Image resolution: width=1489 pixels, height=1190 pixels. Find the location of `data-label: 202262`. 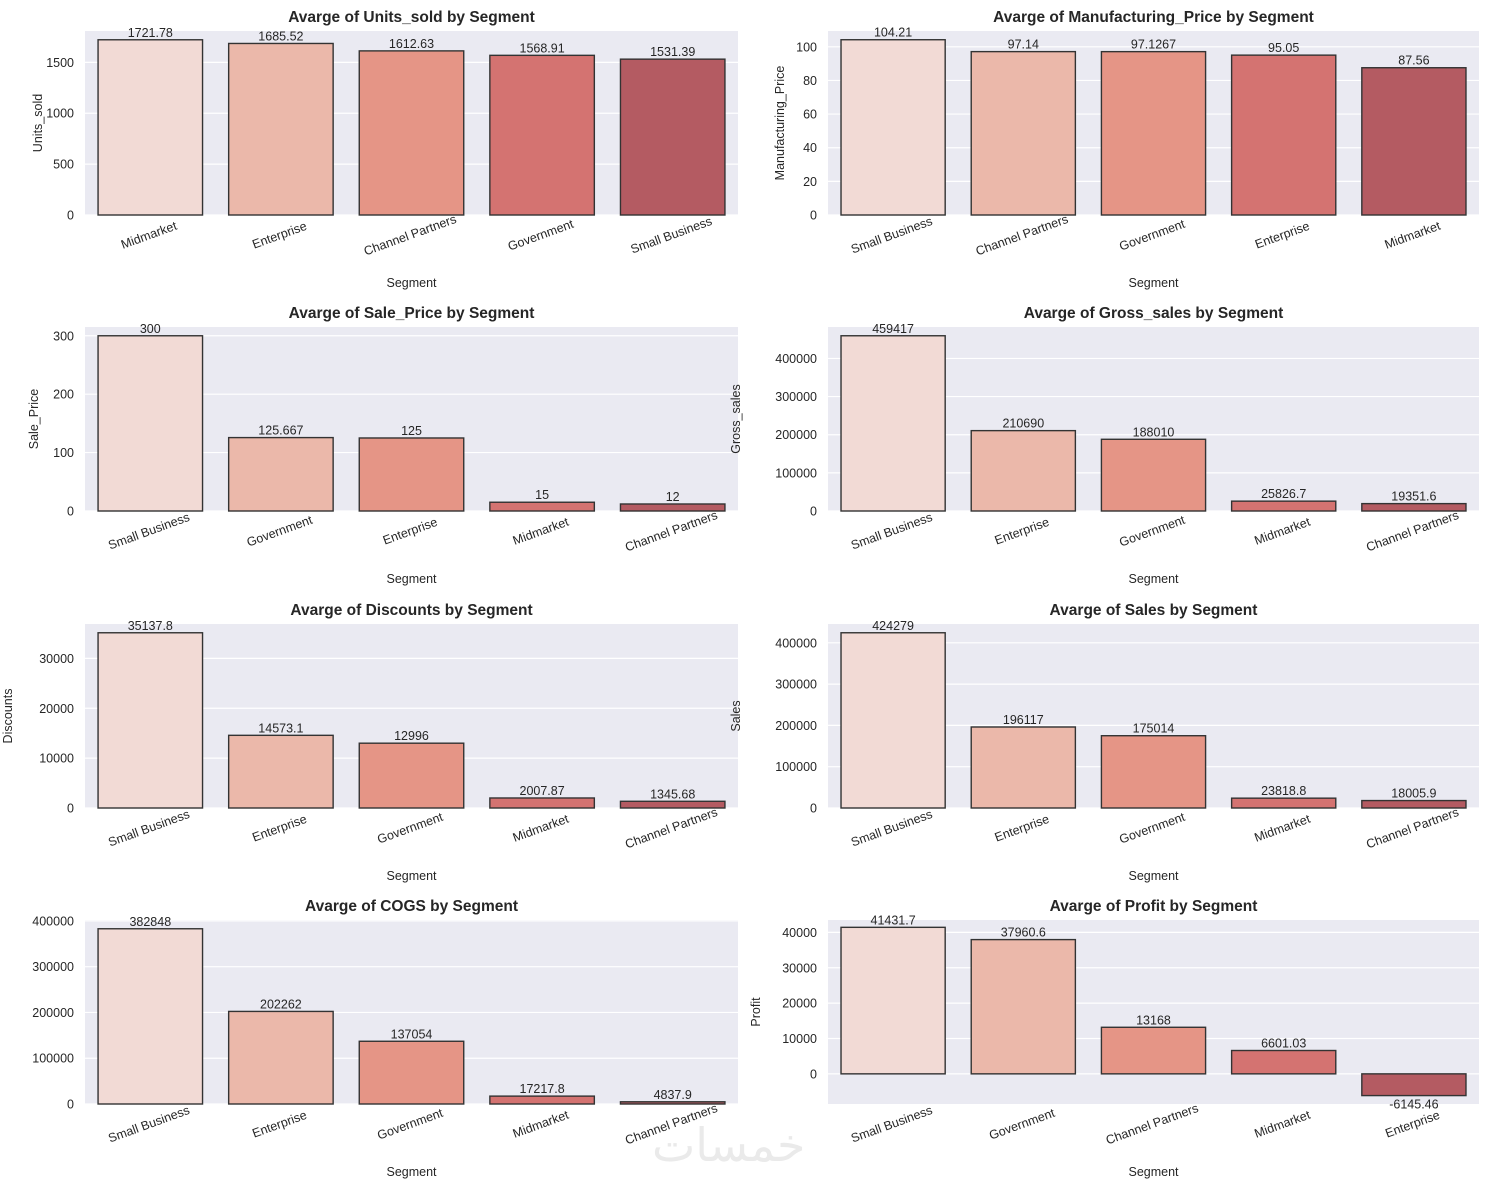

data-label: 202262 is located at coordinates (281, 1004).